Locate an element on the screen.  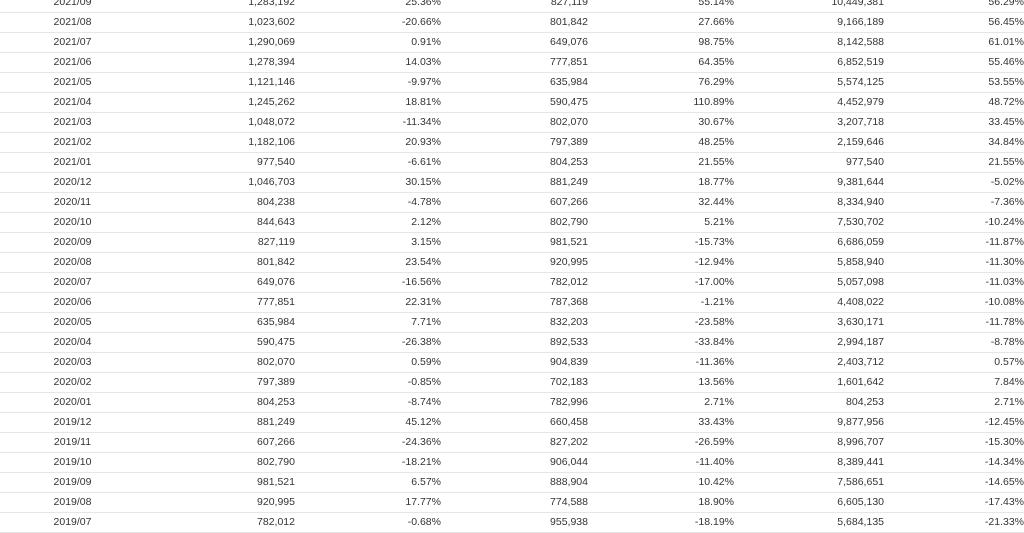
cell-value-3: 5,684,135 is located at coordinates (809, 522).